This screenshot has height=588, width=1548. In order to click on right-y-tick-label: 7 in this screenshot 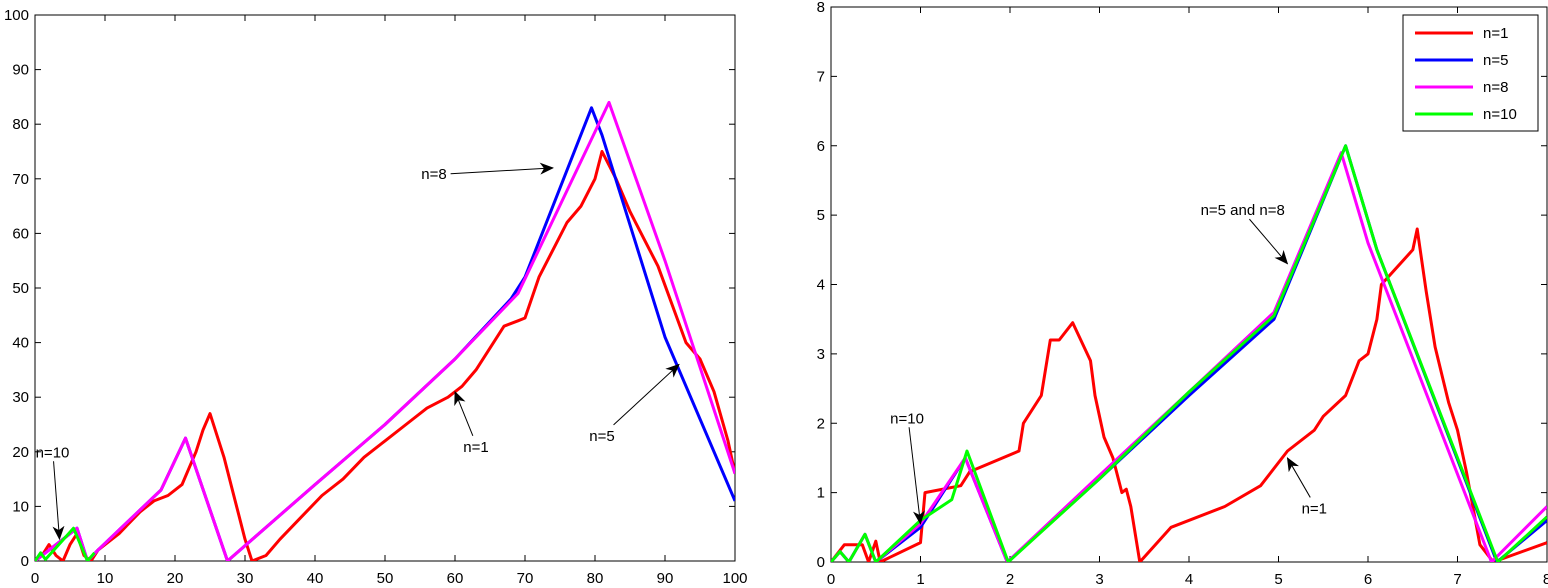, I will do `click(821, 76)`.